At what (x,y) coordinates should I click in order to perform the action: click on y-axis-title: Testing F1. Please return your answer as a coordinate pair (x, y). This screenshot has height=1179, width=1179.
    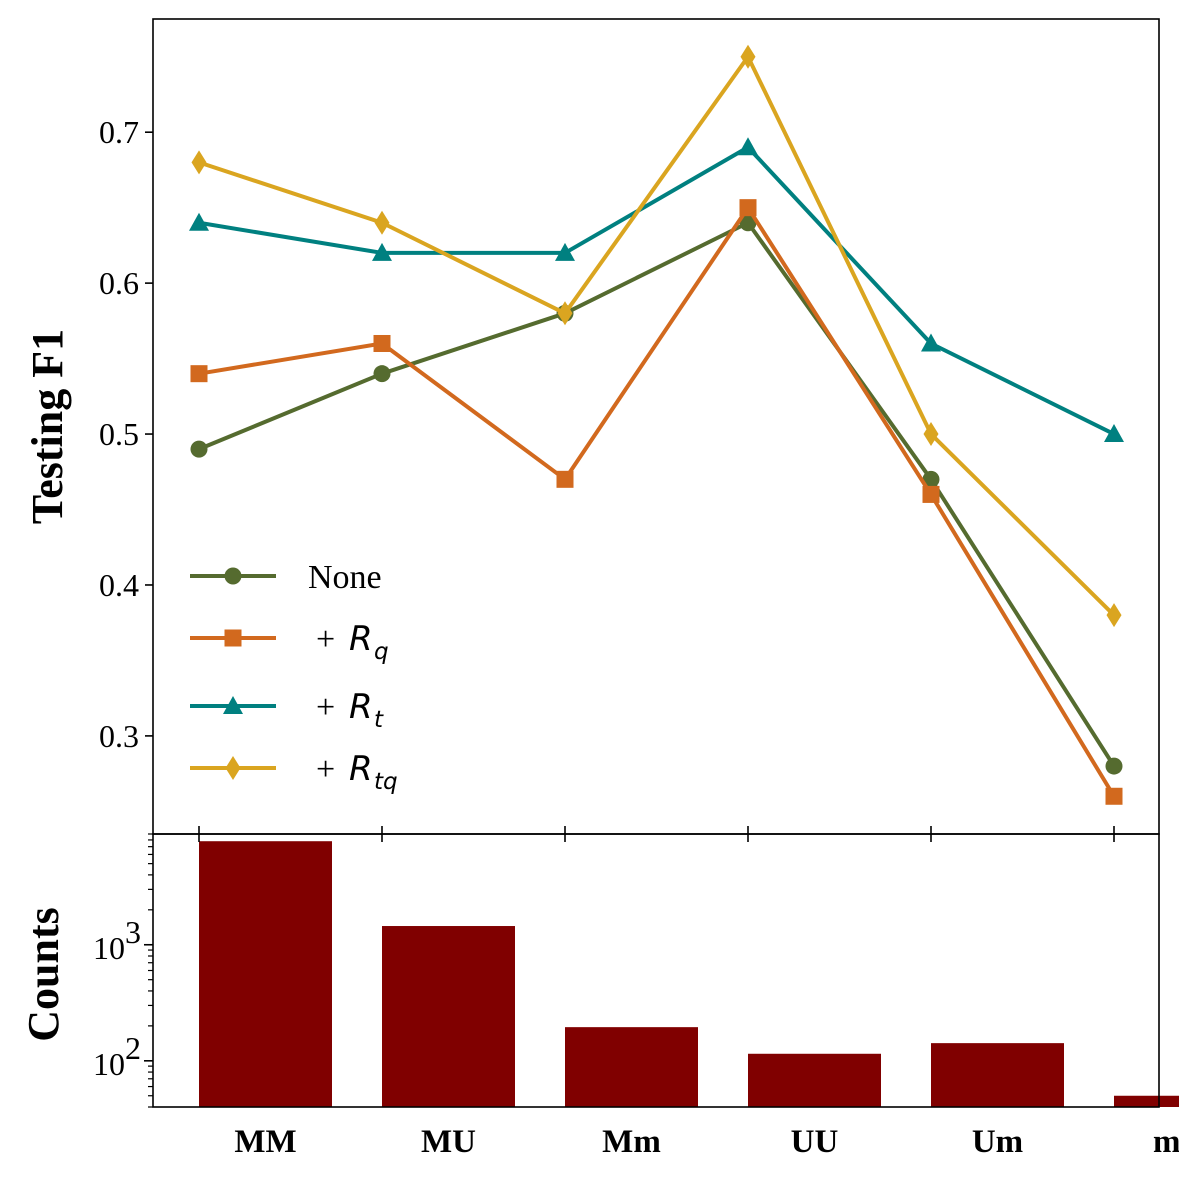
    Looking at the image, I should click on (47, 426).